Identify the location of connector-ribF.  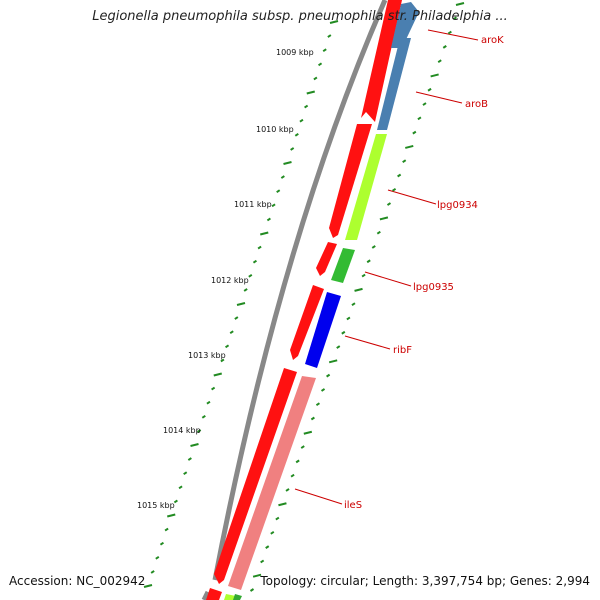
(367, 342).